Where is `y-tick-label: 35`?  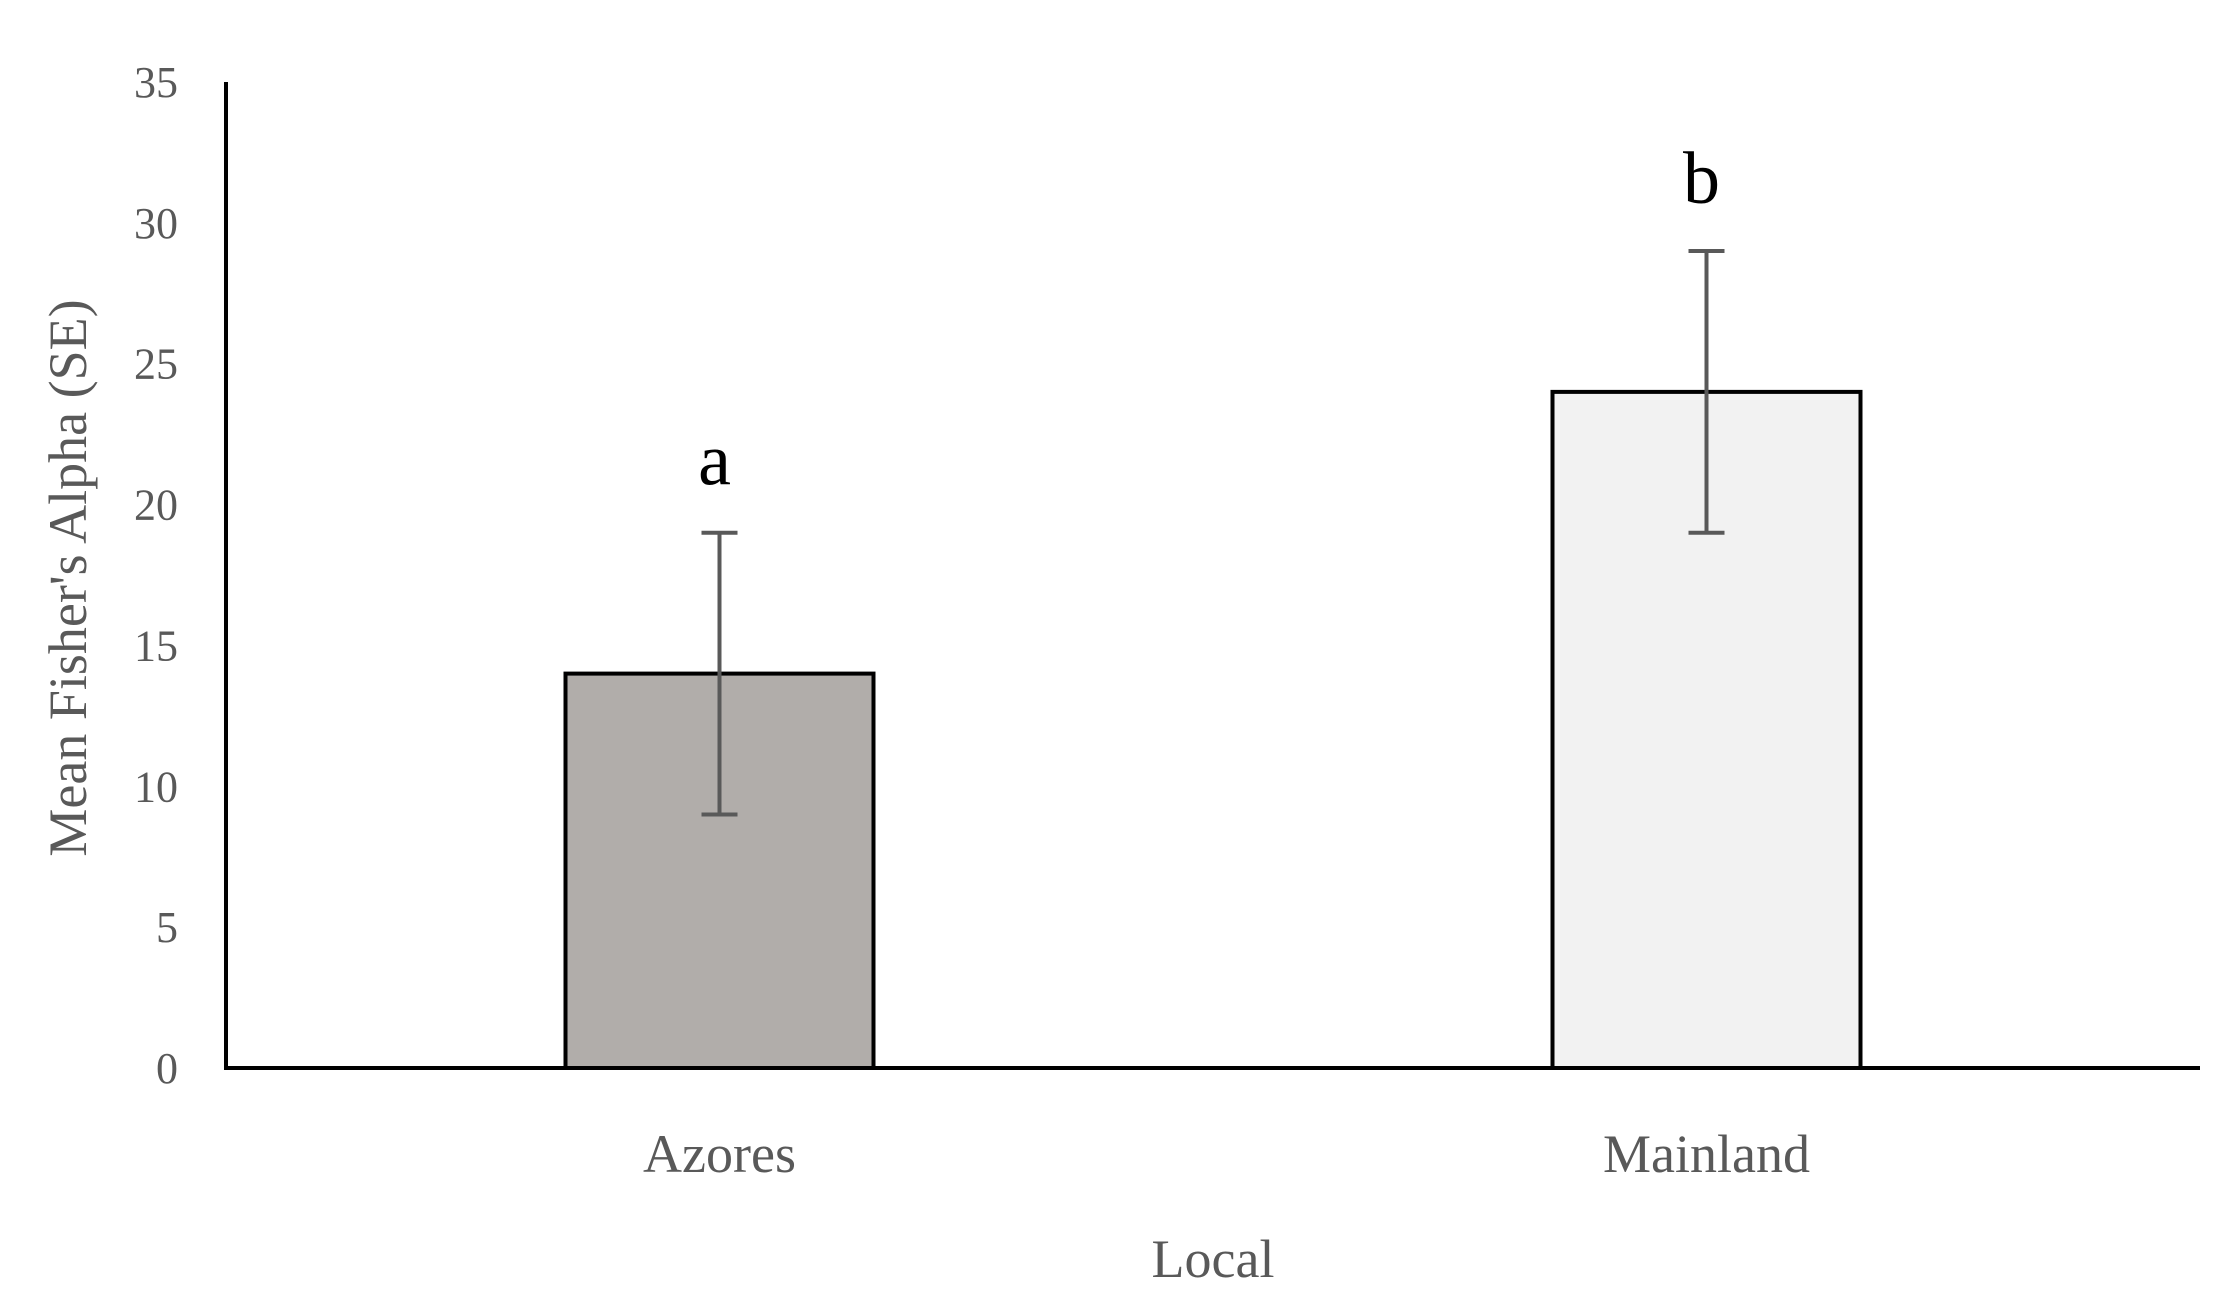
y-tick-label: 35 is located at coordinates (156, 82).